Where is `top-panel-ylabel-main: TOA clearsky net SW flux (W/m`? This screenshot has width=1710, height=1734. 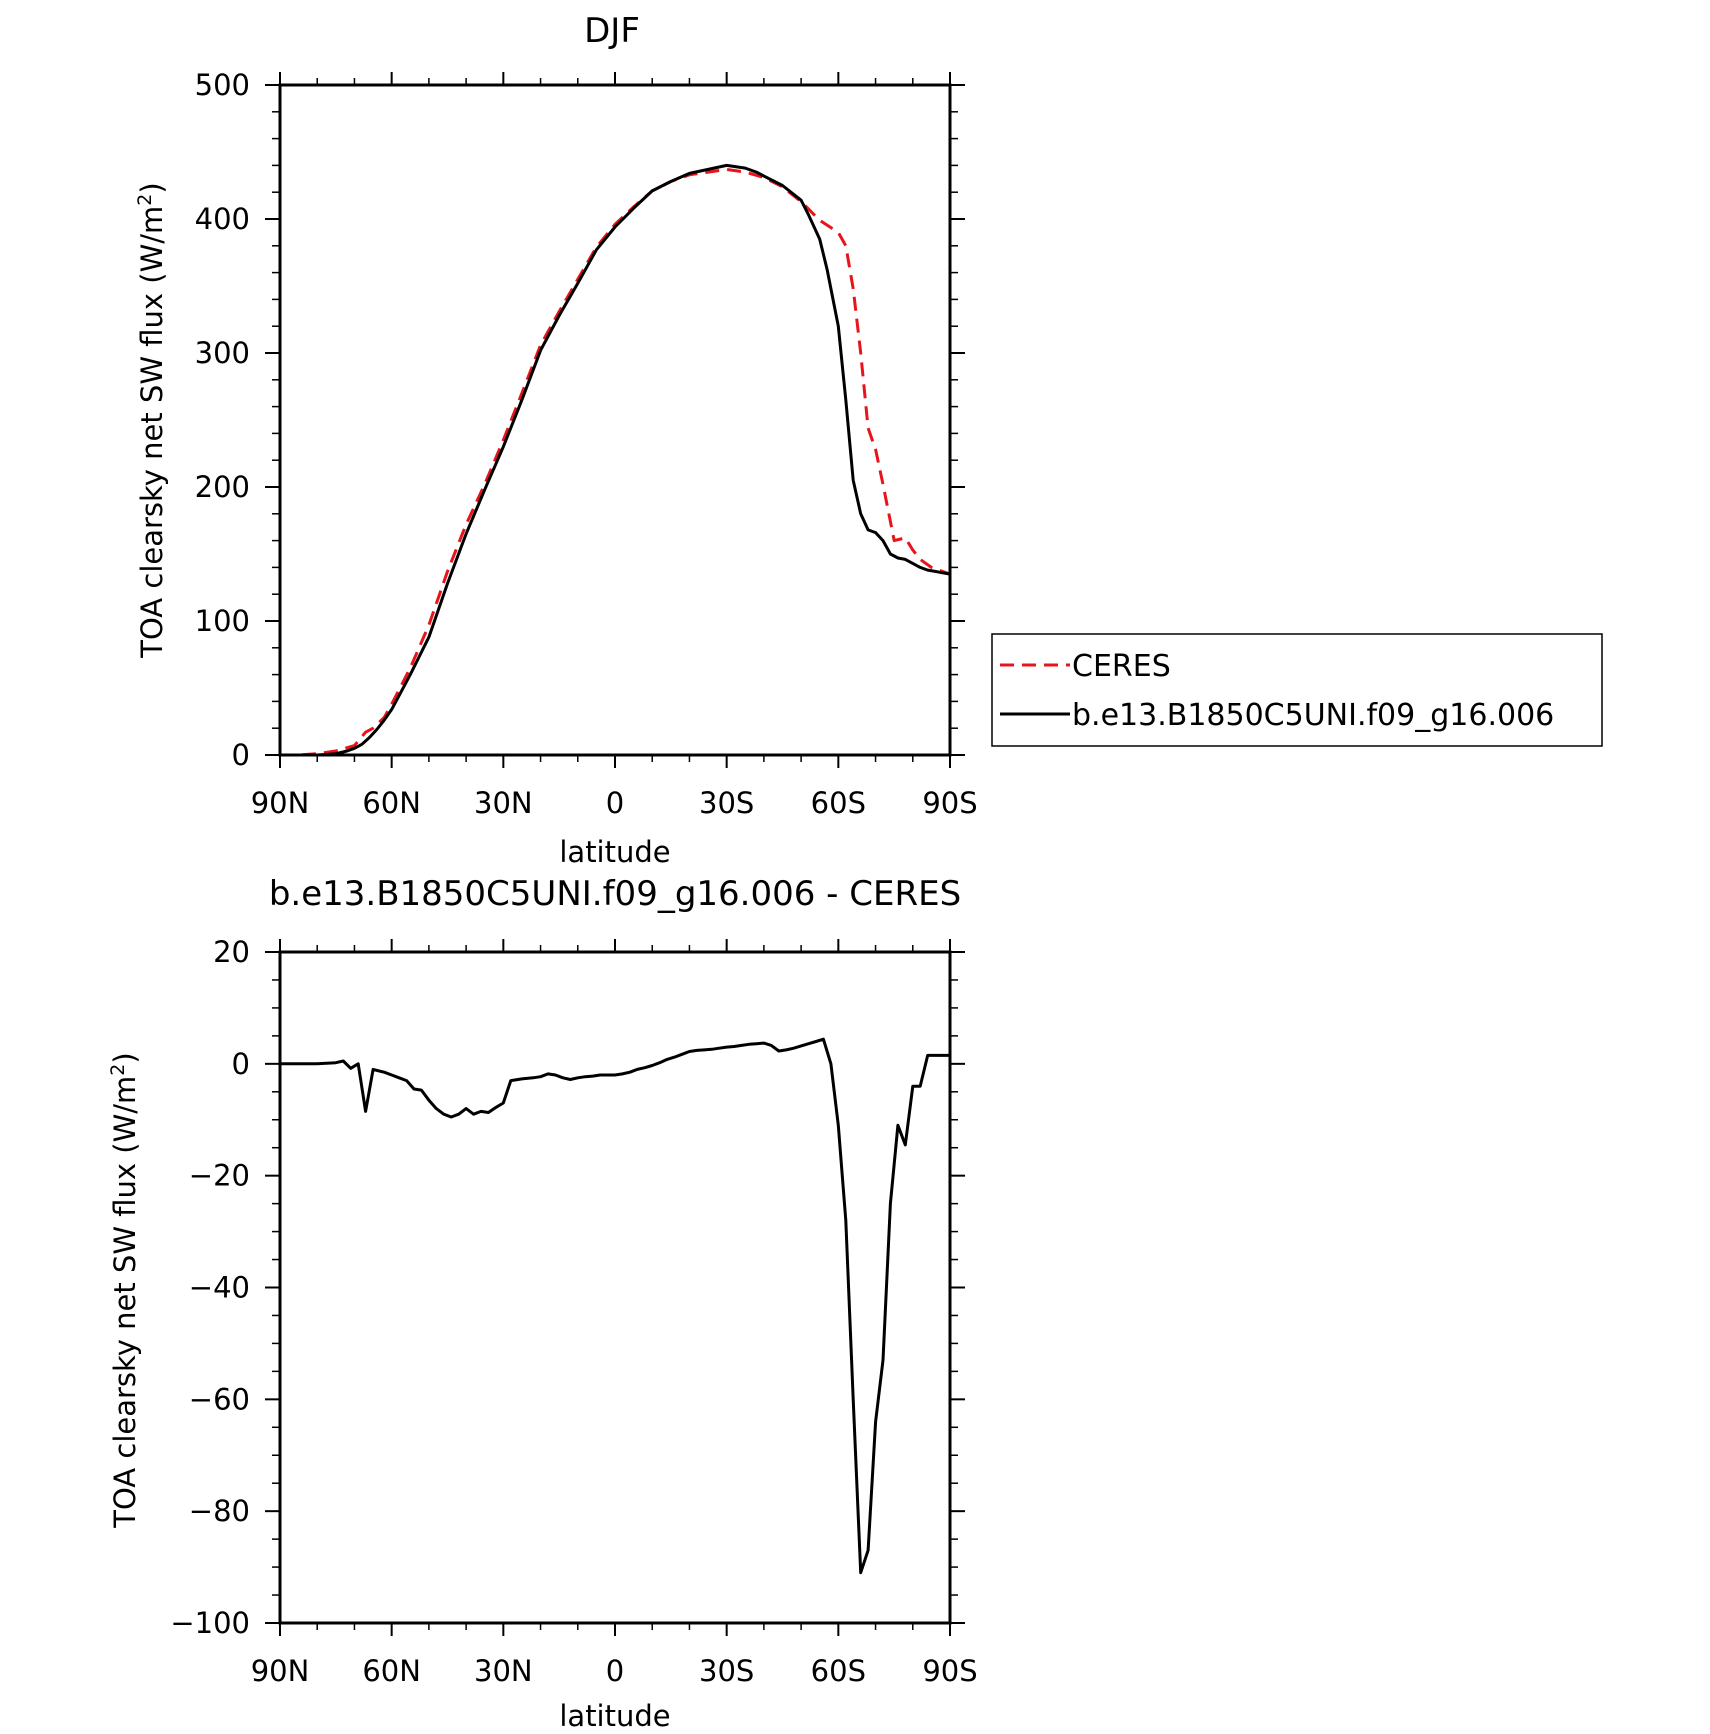
top-panel-ylabel-main: TOA clearsky net SW flux (W/m is located at coordinates (152, 432).